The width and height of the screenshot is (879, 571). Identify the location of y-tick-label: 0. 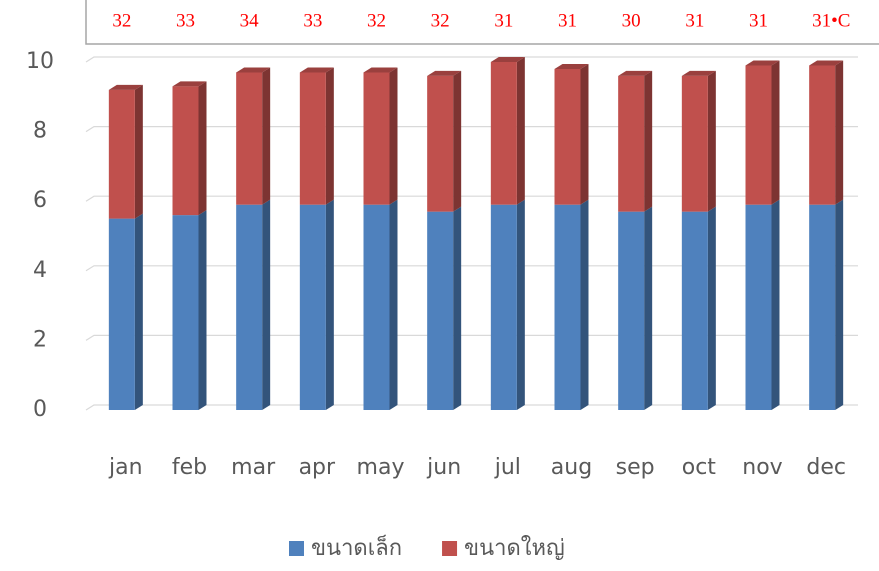
(40, 409).